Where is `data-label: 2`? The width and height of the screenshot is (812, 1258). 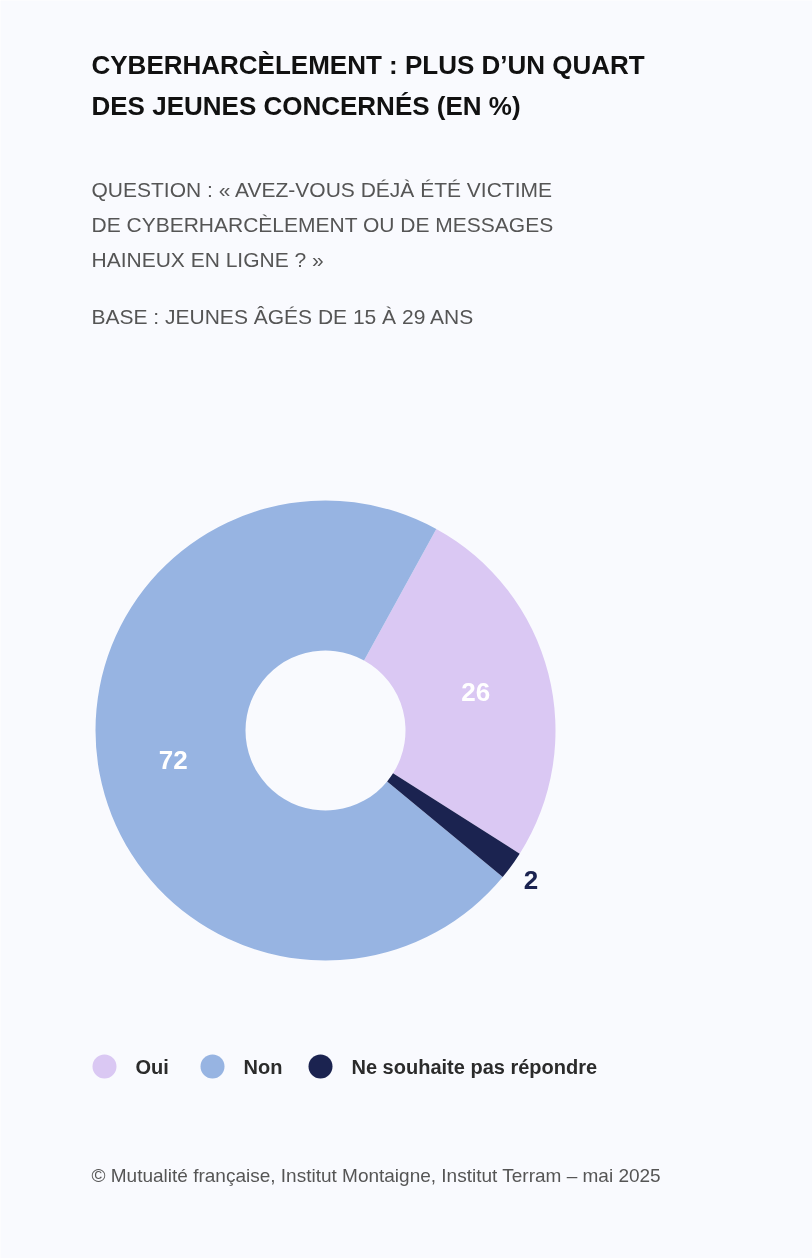
data-label: 2 is located at coordinates (531, 879).